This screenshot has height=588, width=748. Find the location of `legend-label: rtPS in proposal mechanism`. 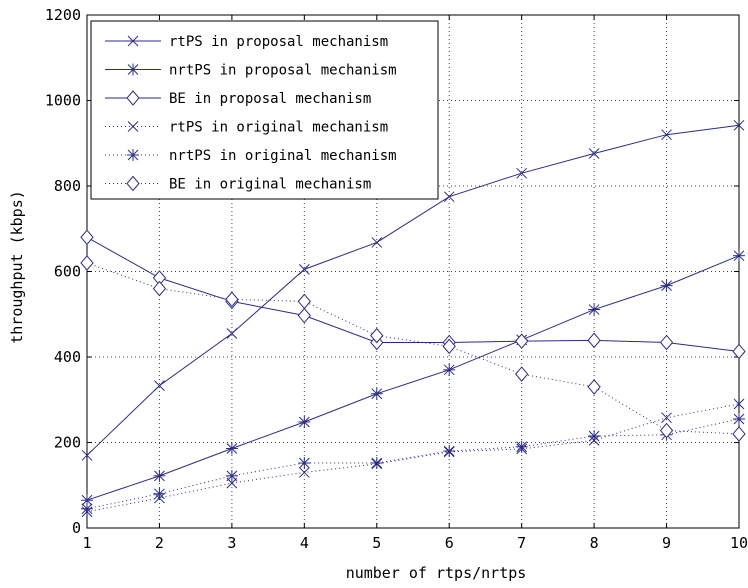

legend-label: rtPS in proposal mechanism is located at coordinates (278, 42).